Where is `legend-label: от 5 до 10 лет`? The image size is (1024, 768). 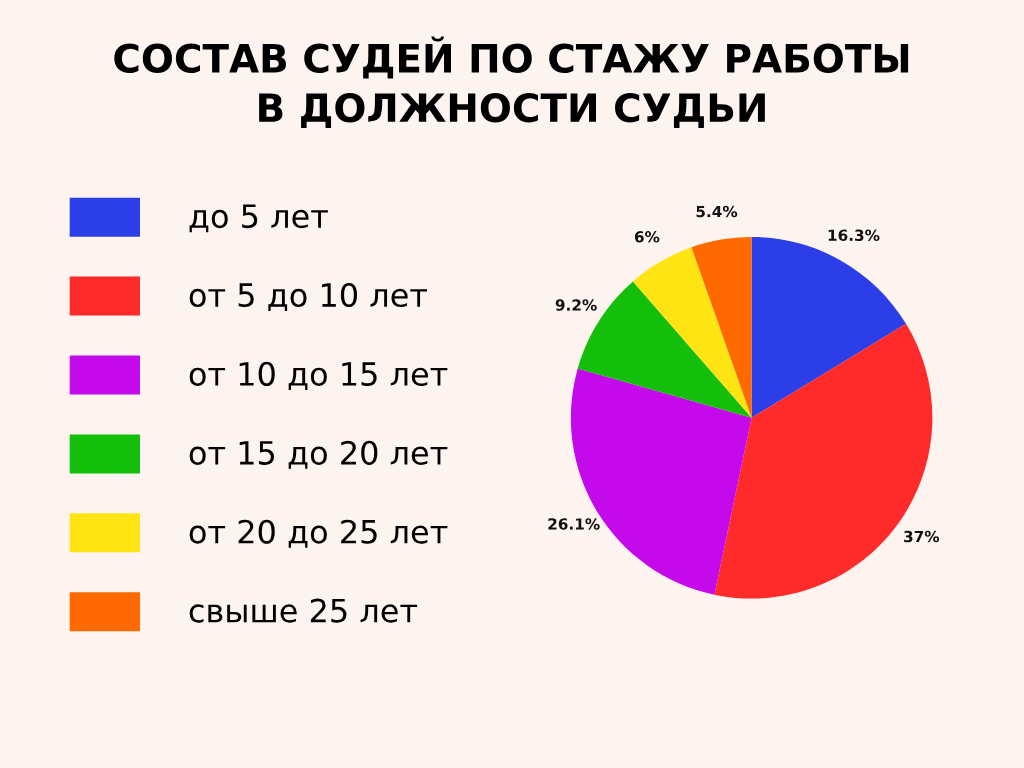
legend-label: от 5 до 10 лет is located at coordinates (308, 297).